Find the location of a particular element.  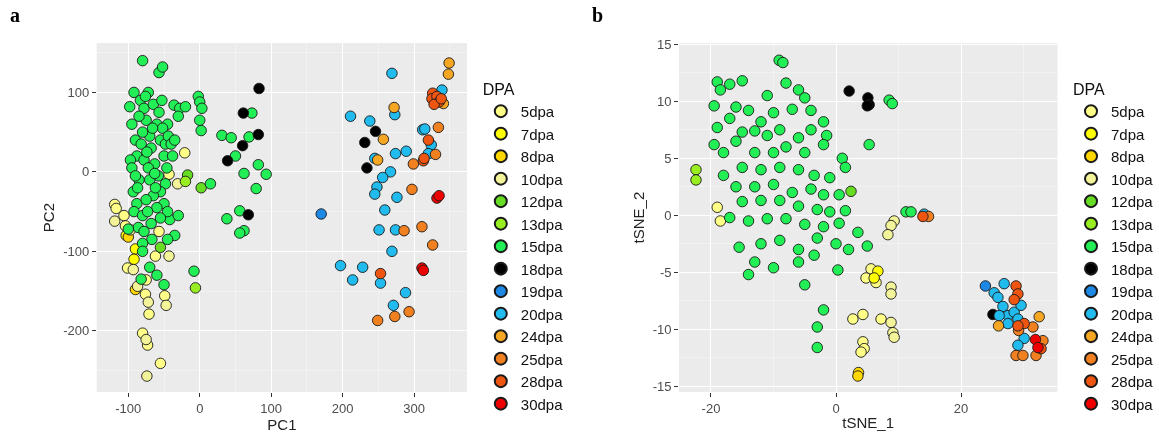

y-tick-label: 10 is located at coordinates (664, 101).